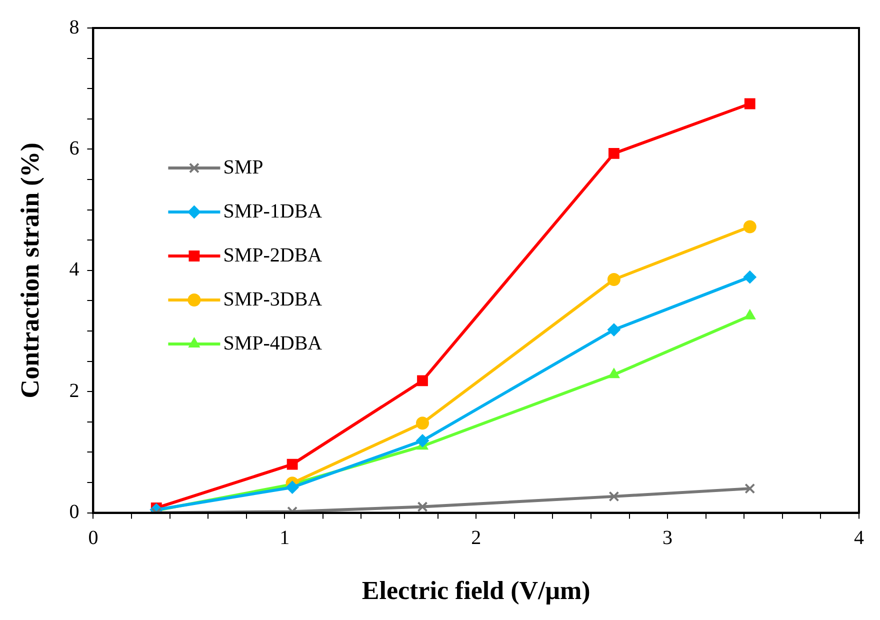 Image resolution: width=880 pixels, height=620 pixels. Describe the element at coordinates (74, 391) in the screenshot. I see `y-tick-label: 2` at that location.